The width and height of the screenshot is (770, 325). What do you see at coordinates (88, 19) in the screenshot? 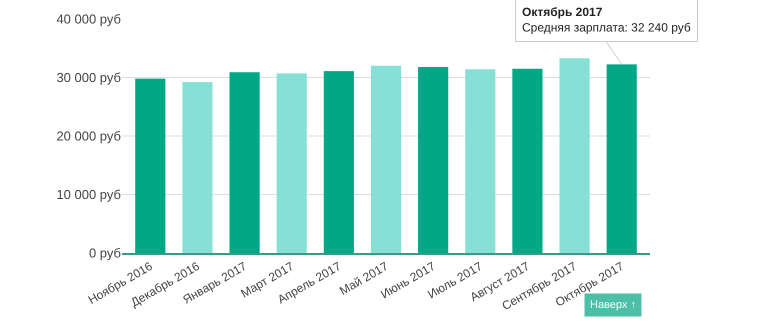
I see `y-tick-label: 40 000 руб` at bounding box center [88, 19].